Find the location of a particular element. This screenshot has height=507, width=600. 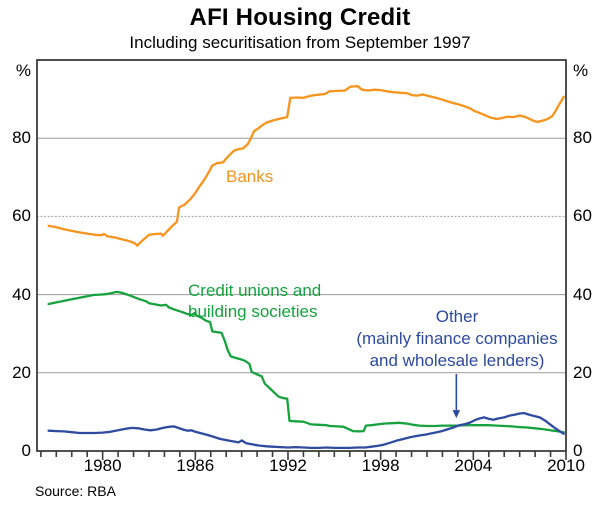

other-series-label-line1: Other is located at coordinates (457, 316).